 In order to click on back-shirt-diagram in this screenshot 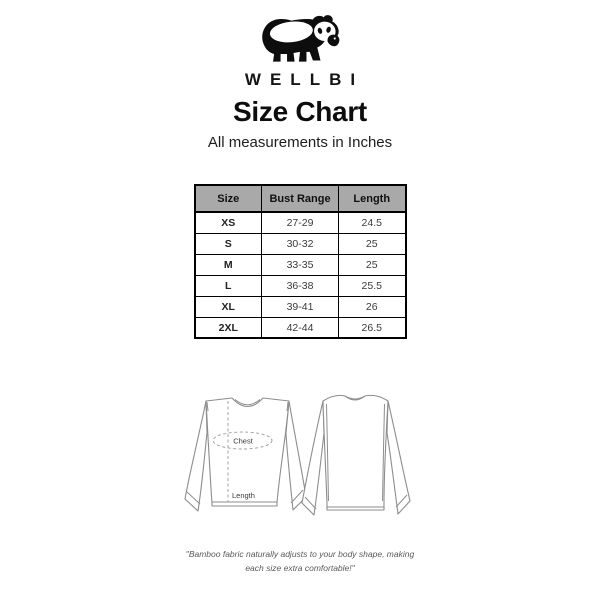, I will do `click(356, 455)`.